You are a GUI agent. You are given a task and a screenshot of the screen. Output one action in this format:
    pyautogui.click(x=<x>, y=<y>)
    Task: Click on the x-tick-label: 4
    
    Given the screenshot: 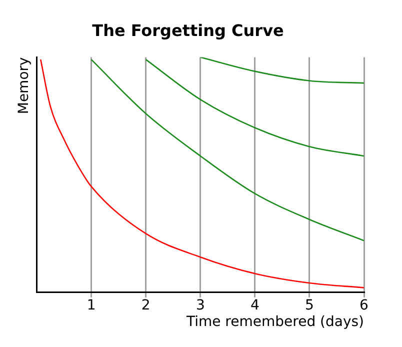 What is the action you would take?
    pyautogui.click(x=255, y=305)
    